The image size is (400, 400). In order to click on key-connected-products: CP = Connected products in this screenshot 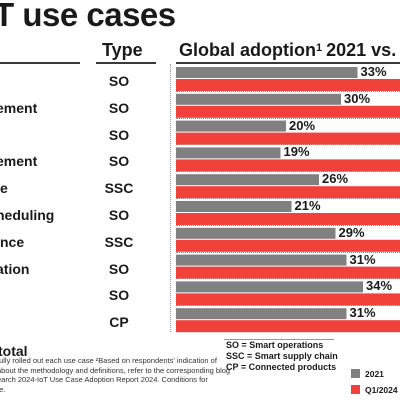, I will do `click(281, 367)`.